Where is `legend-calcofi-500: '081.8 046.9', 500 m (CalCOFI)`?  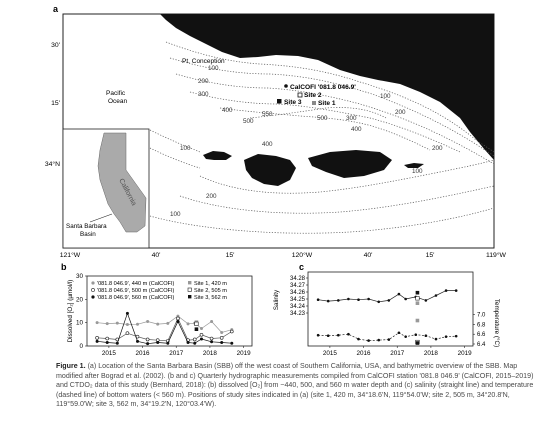
legend-calcofi-500: '081.8 046.9', 500 m (CalCOFI) is located at coordinates (136, 291).